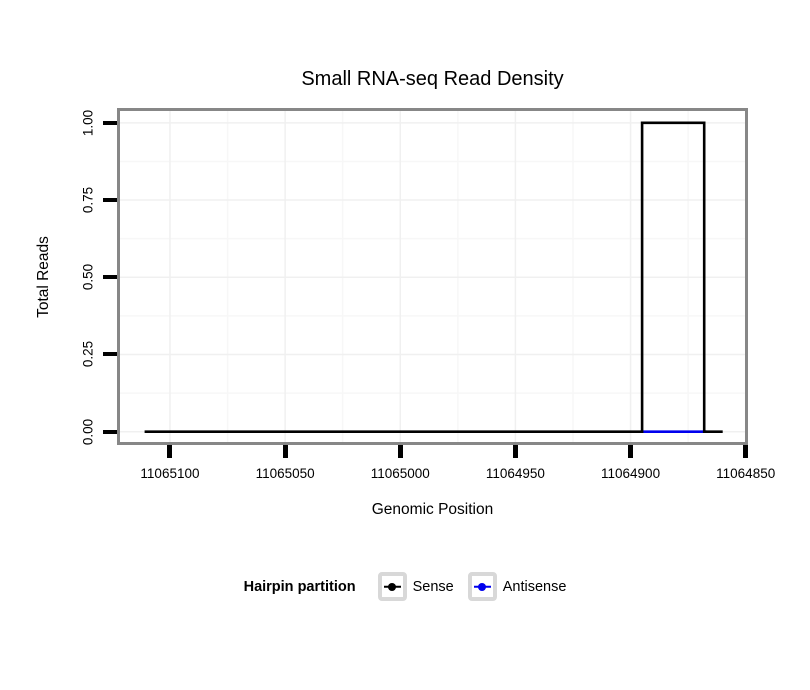  What do you see at coordinates (299, 586) in the screenshot?
I see `legend-title: Hairpin partition` at bounding box center [299, 586].